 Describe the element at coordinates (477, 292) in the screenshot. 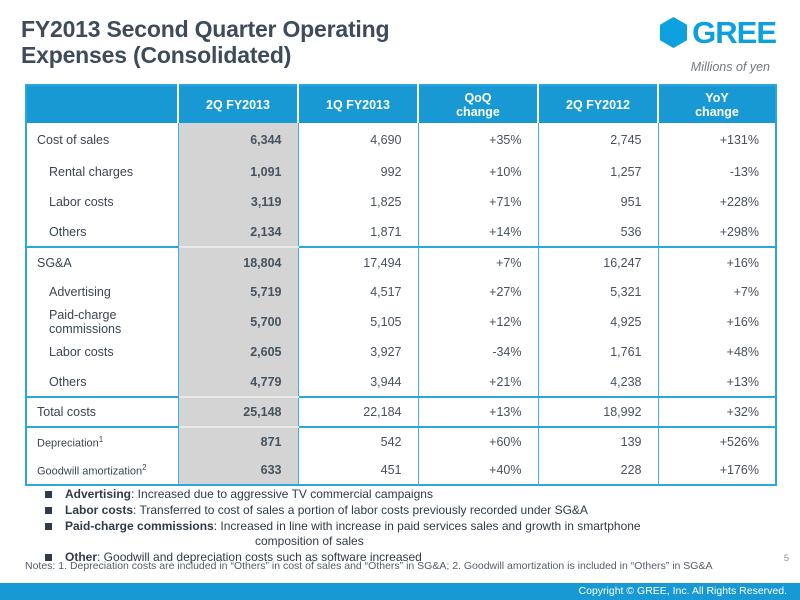

I see `value-cell: +27%` at that location.